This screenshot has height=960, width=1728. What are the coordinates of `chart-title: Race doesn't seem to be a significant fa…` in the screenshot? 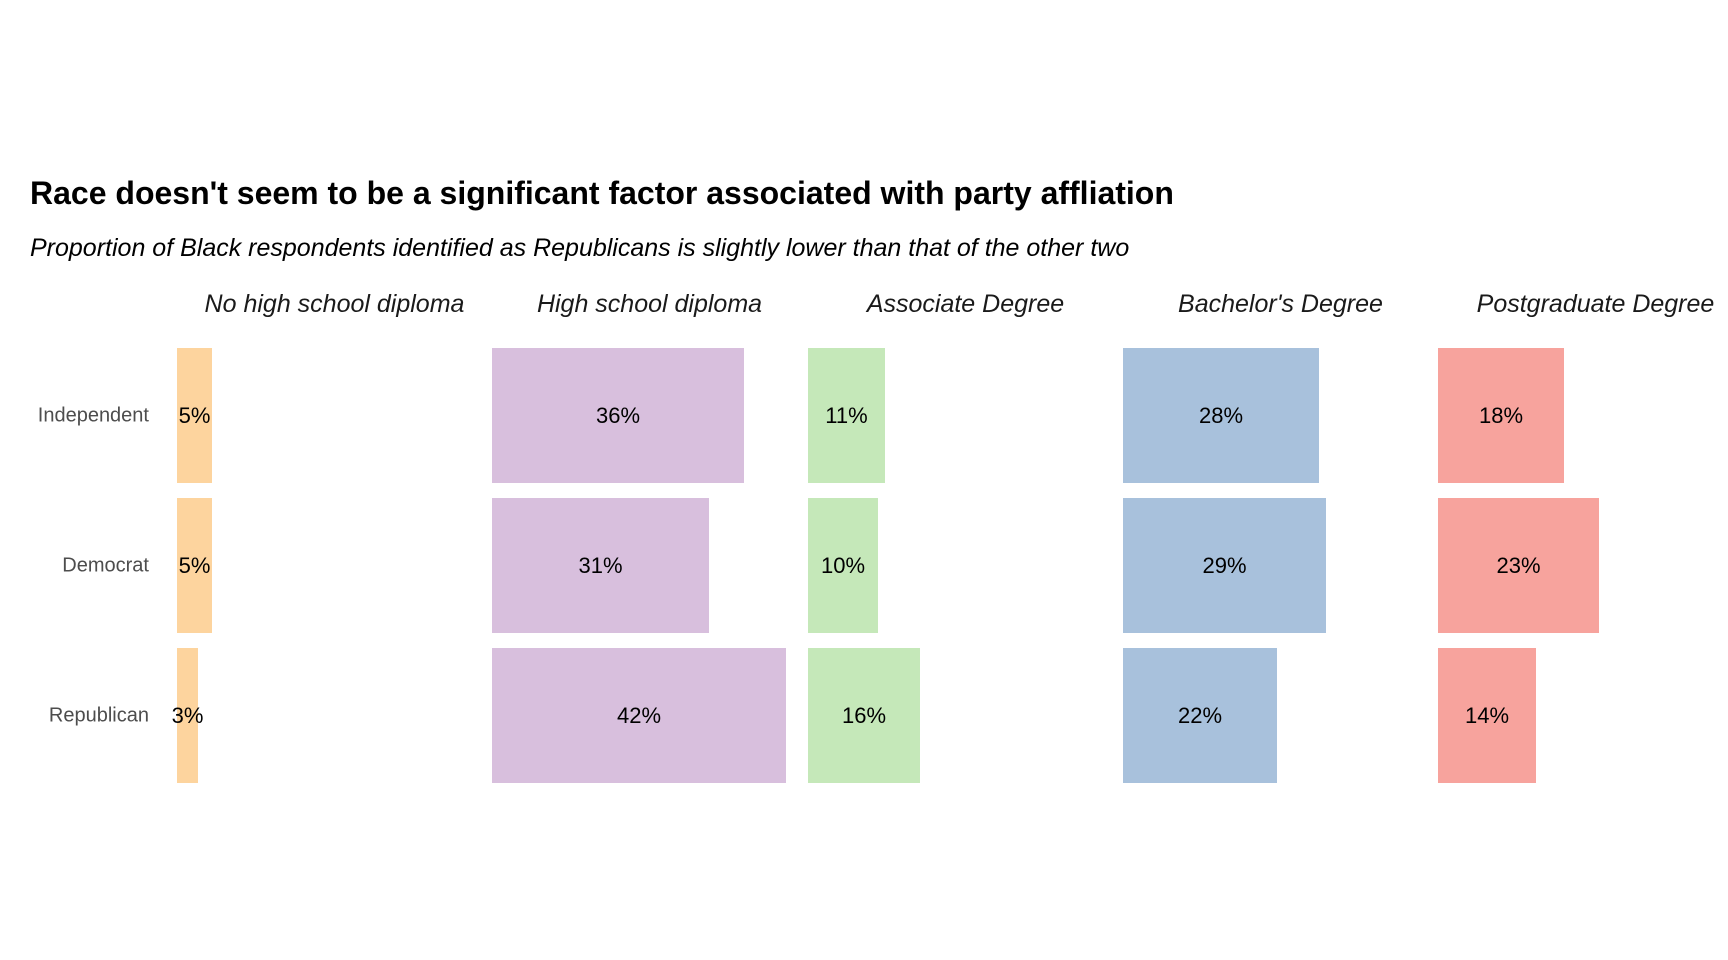 It's located at (602, 193).